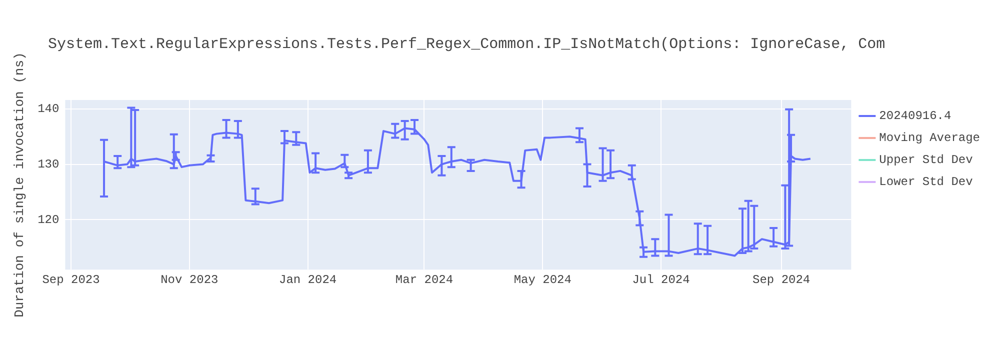 The height and width of the screenshot is (350, 1000). What do you see at coordinates (926, 182) in the screenshot?
I see `legend-label: Lower Std Dev` at bounding box center [926, 182].